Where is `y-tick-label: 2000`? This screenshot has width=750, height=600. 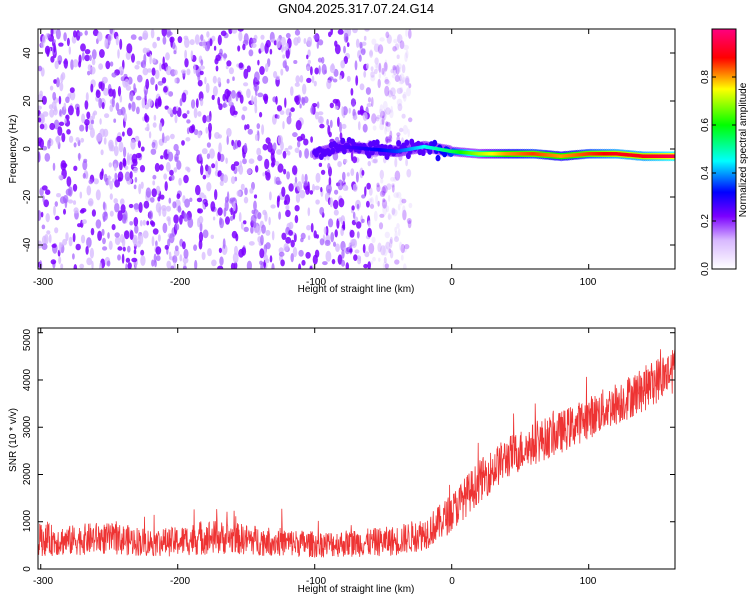
y-tick-label: 2000 is located at coordinates (27, 473).